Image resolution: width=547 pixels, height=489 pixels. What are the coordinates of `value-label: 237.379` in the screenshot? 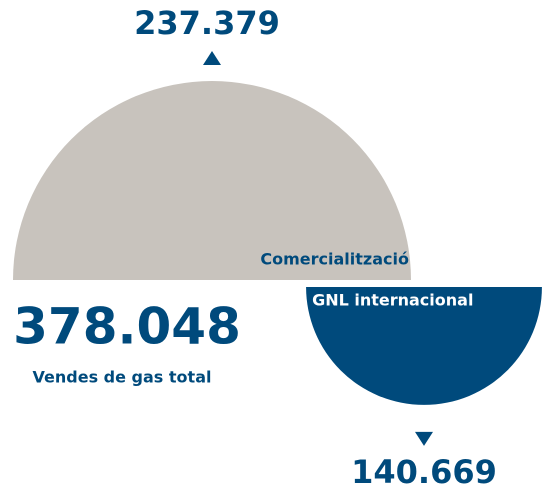 It's located at (207, 23).